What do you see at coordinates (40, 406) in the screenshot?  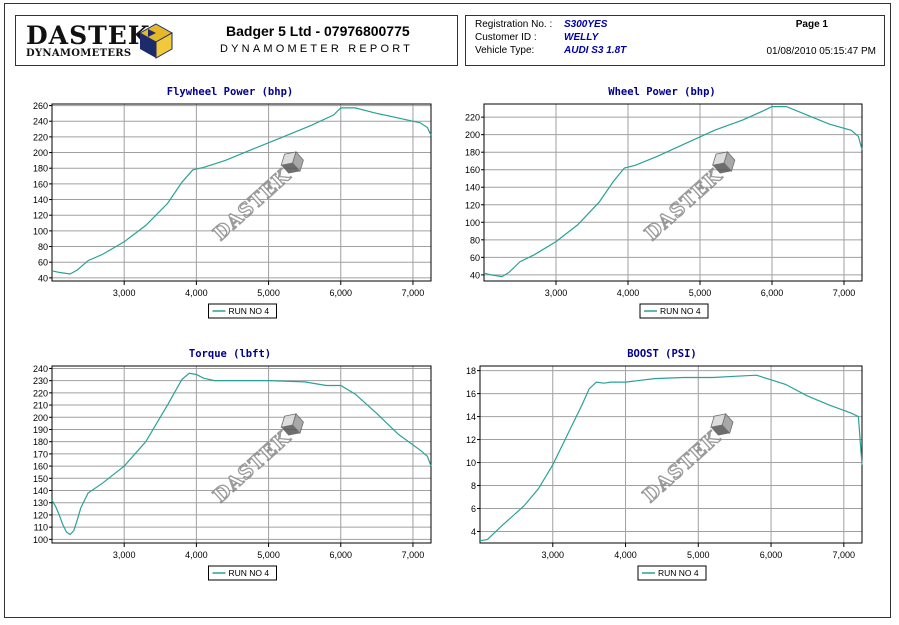 I see `y-tick-label: 210` at bounding box center [40, 406].